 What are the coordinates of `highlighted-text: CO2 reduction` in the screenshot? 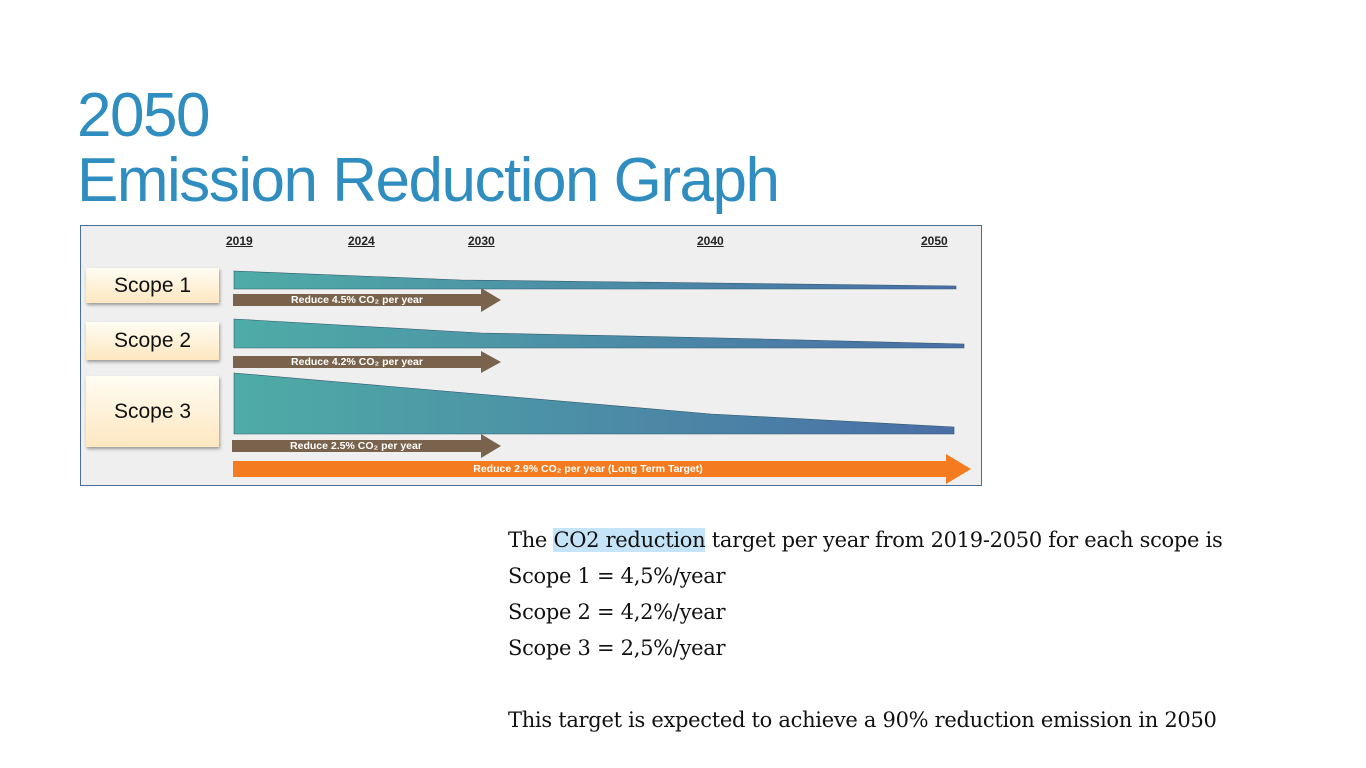 It's located at (629, 540).